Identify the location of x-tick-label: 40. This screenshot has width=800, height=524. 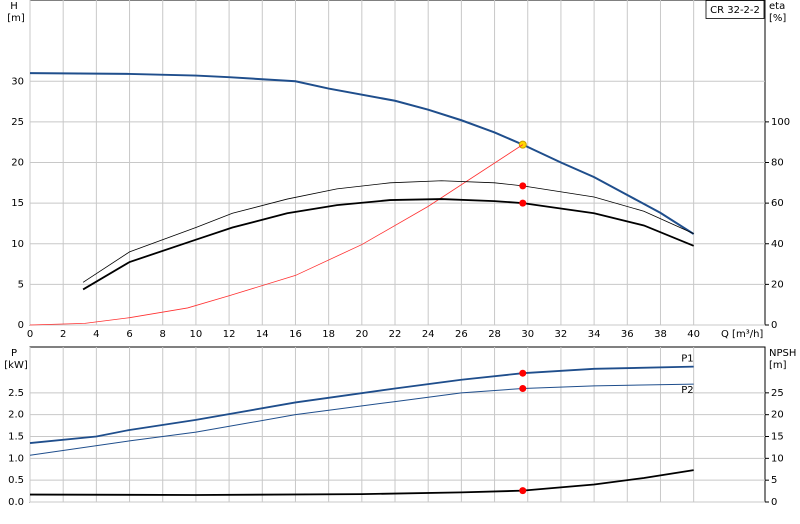
(693, 334).